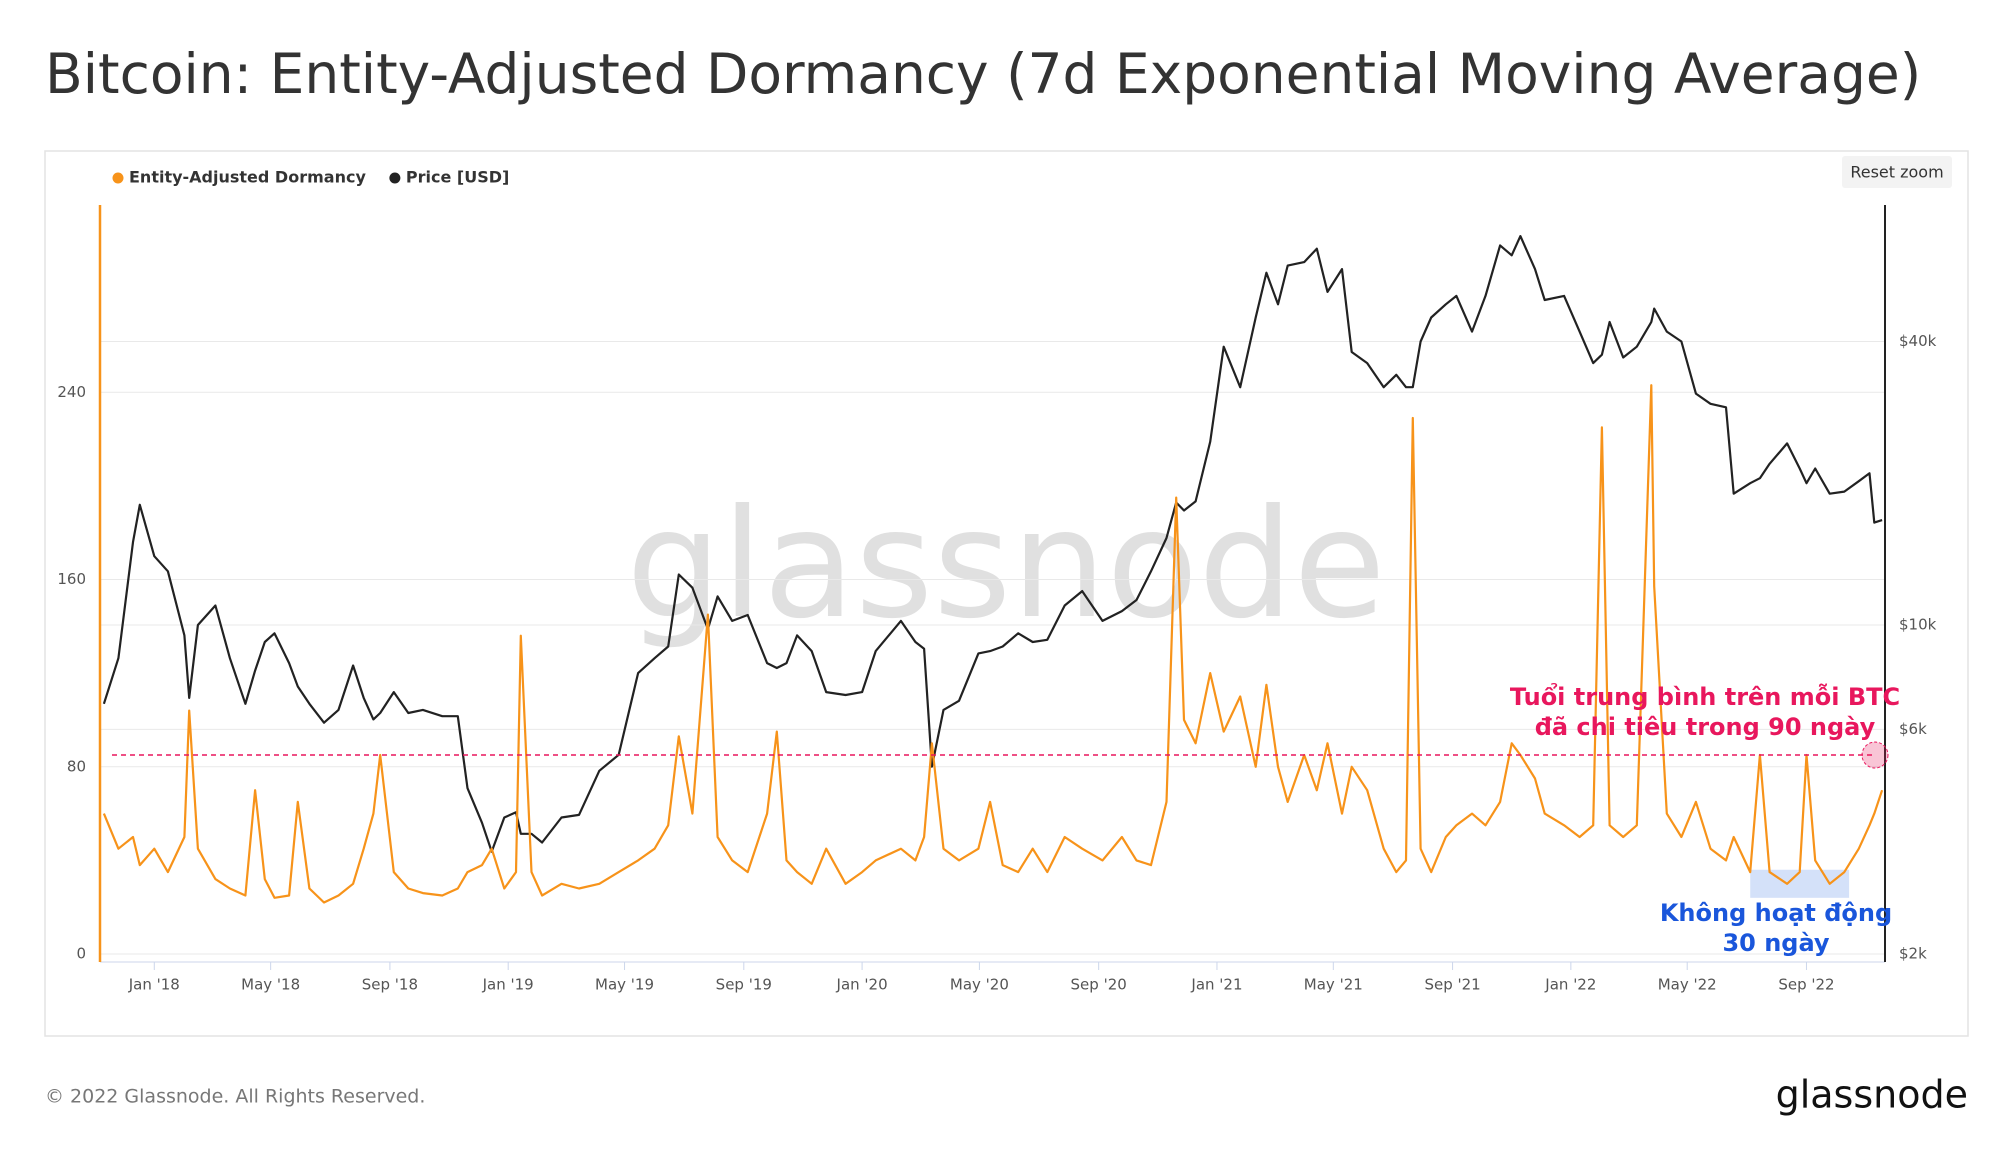  I want to click on x-tick-label: May '22, so click(1687, 985).